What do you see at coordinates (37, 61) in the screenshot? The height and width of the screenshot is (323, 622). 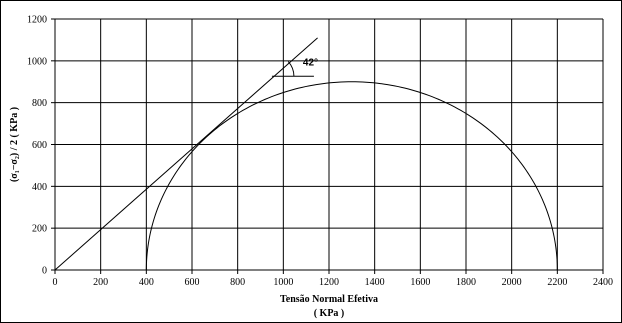 I see `y-tick-label: 1000` at bounding box center [37, 61].